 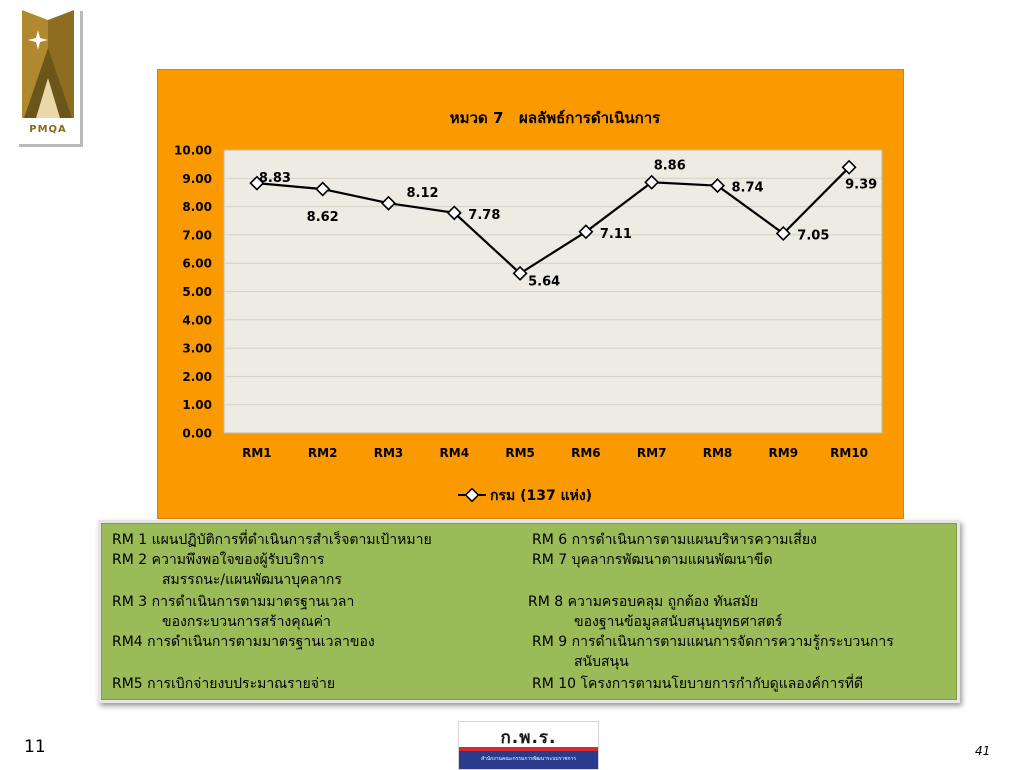 I want to click on x-tick-label: RM5, so click(x=520, y=453).